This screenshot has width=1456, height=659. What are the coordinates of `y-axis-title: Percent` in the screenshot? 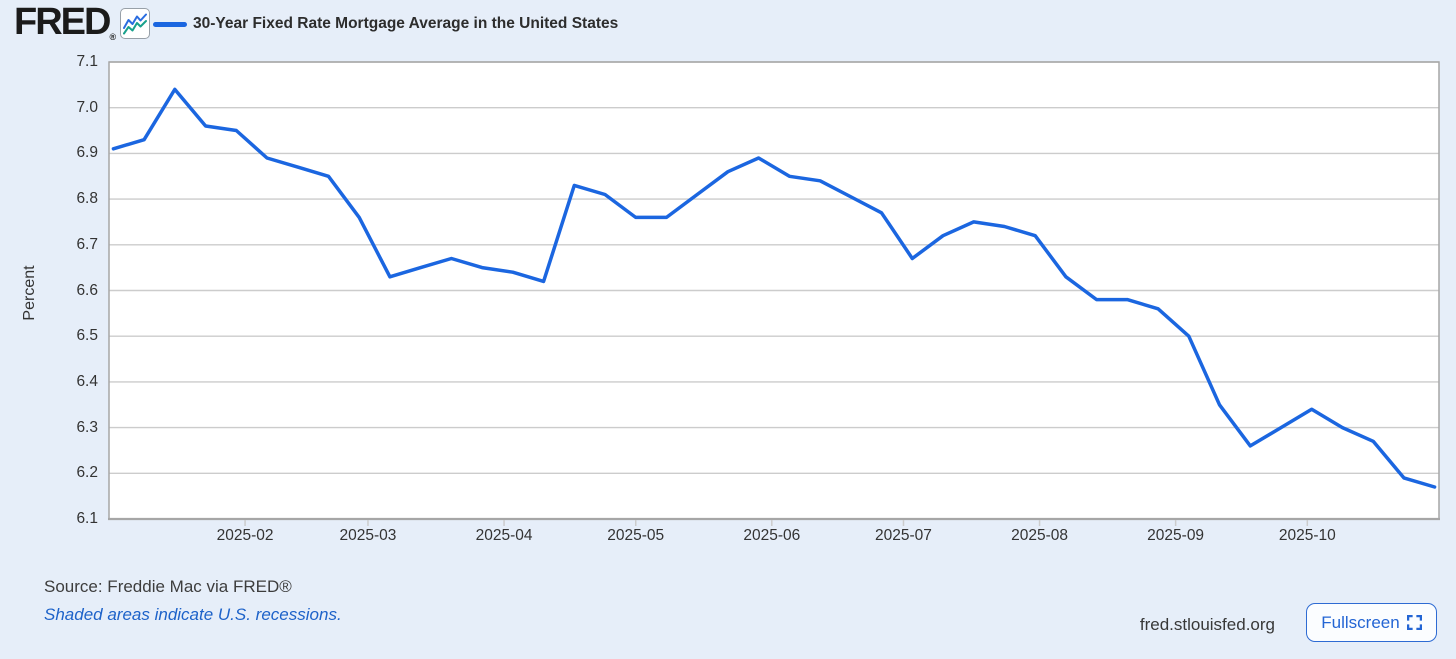 It's located at (29, 293).